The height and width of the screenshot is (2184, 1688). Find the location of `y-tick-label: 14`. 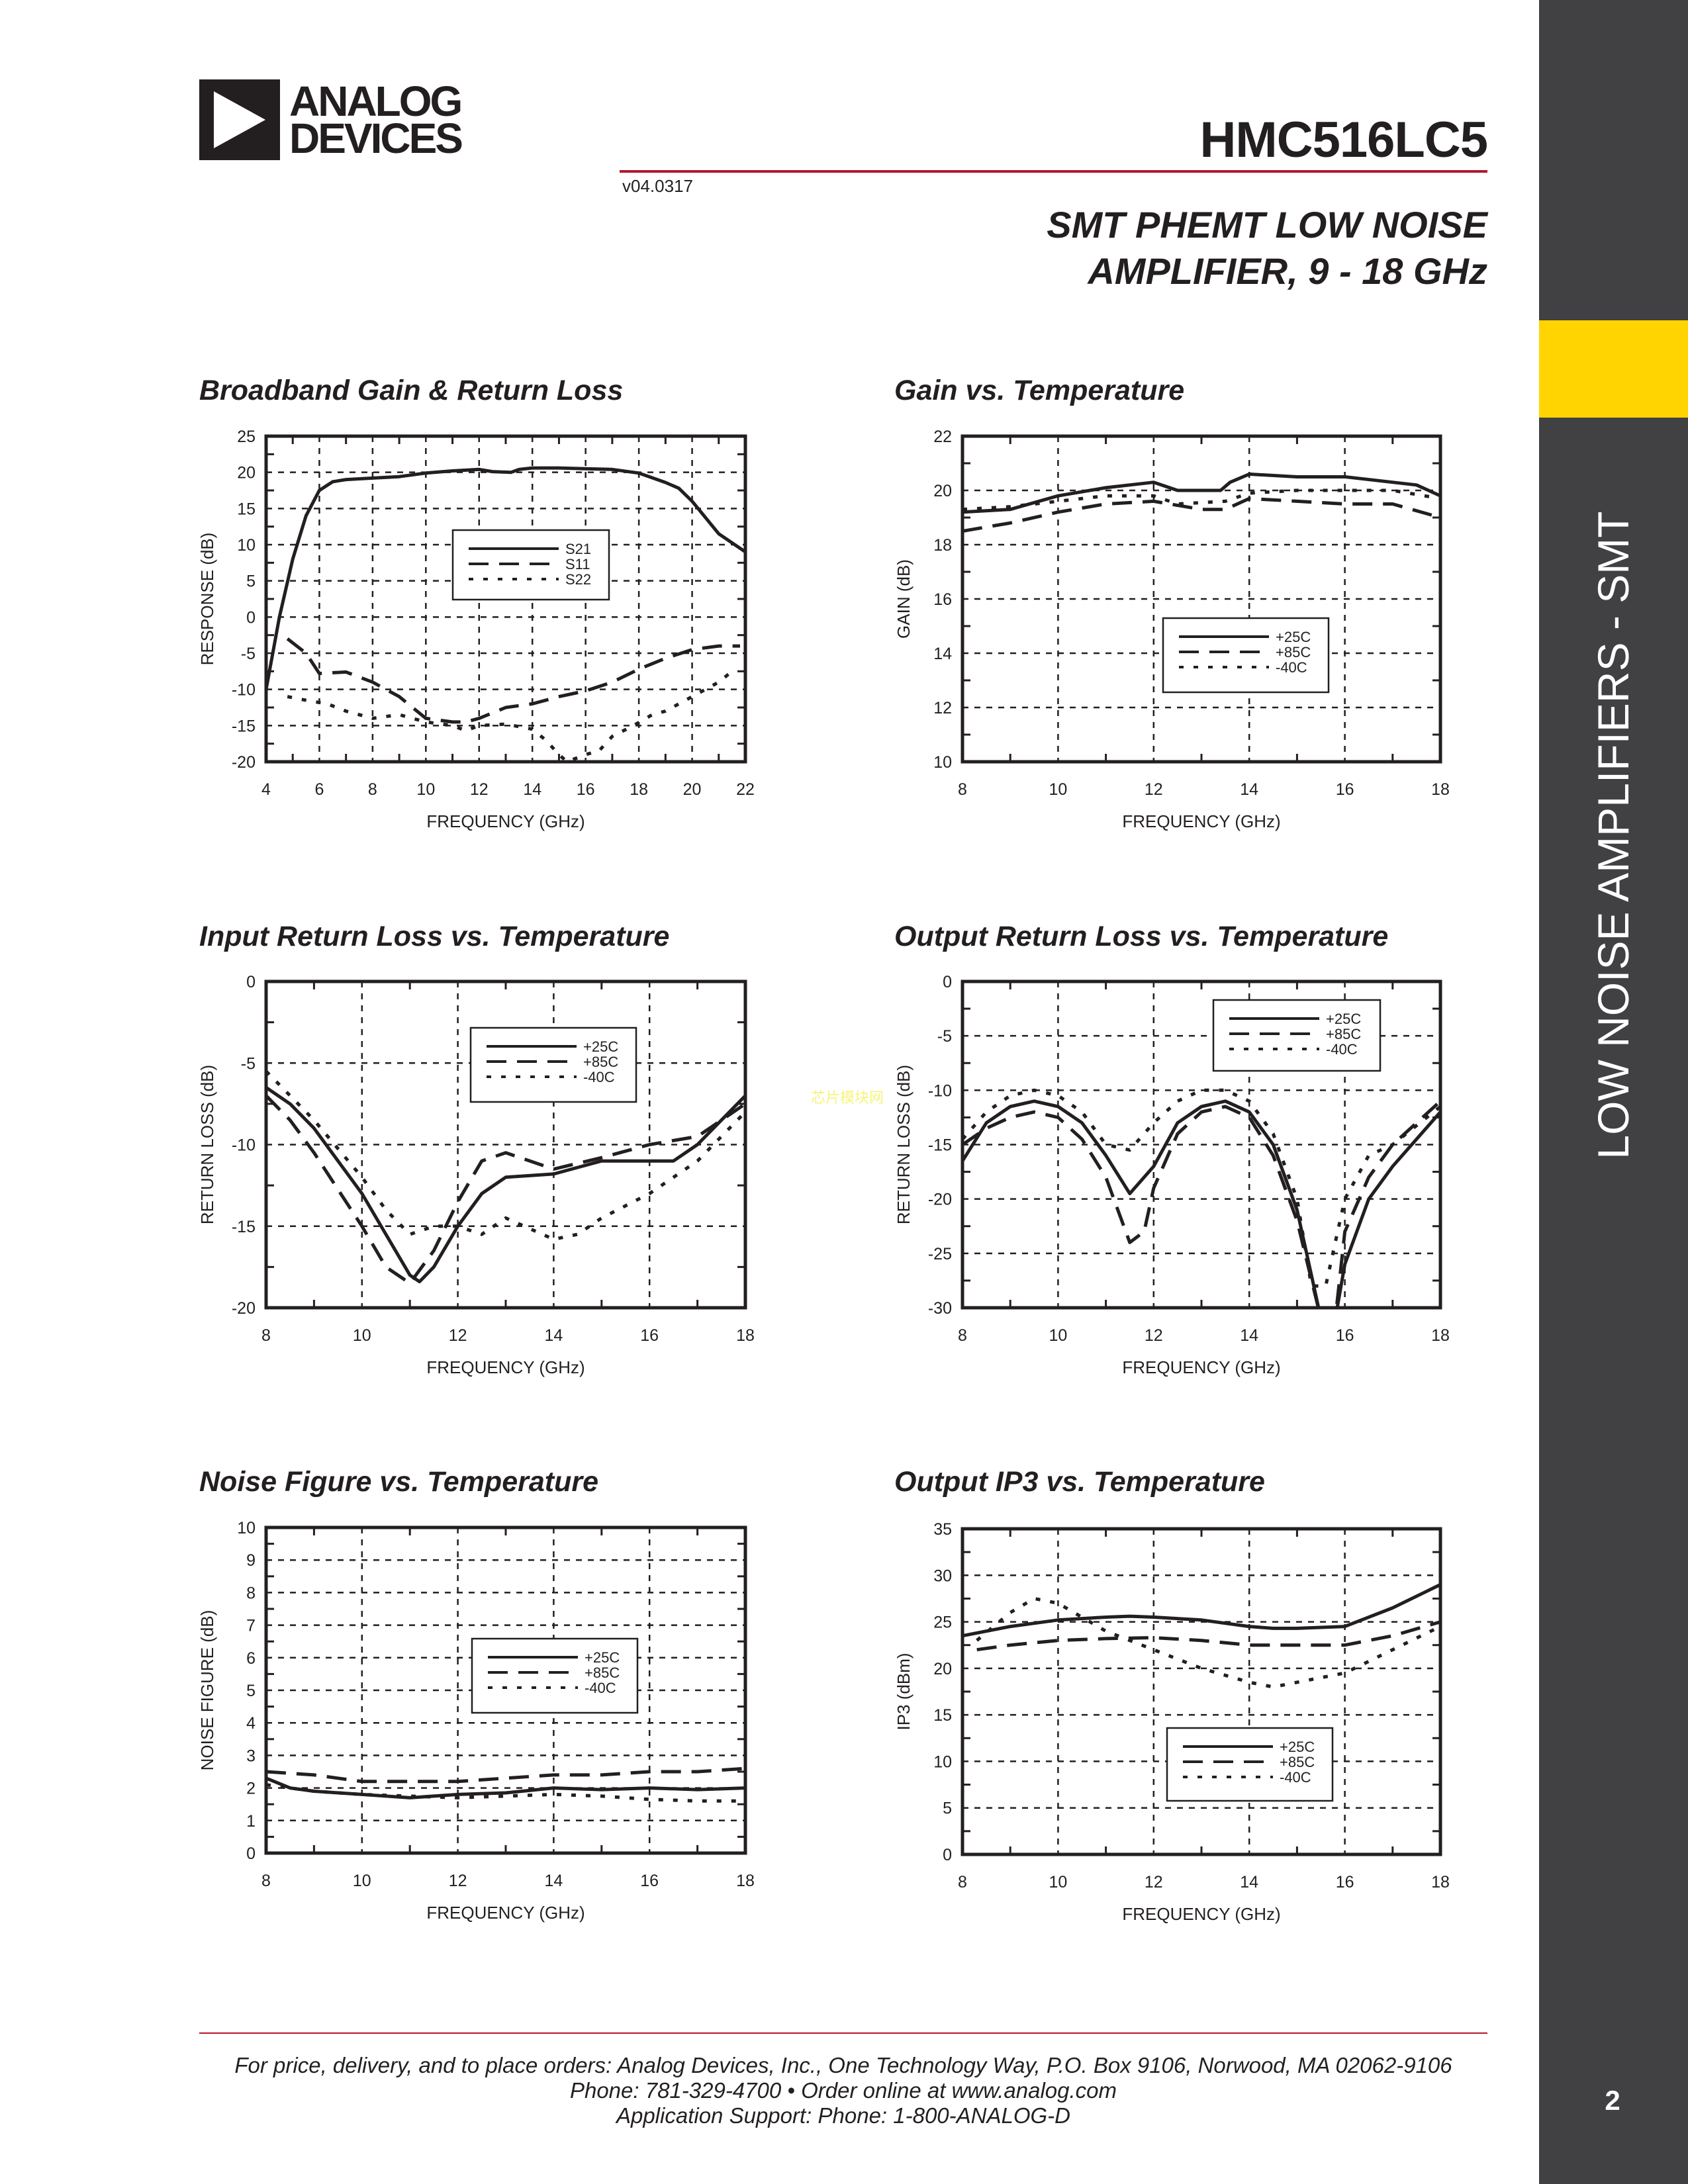

y-tick-label: 14 is located at coordinates (942, 654).